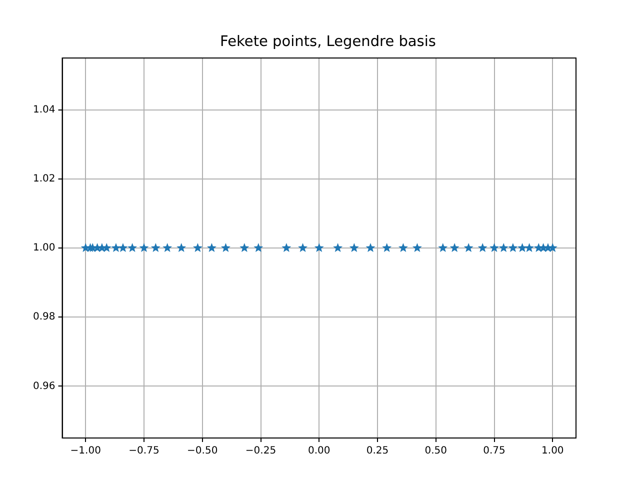 This screenshot has height=480, width=640. Describe the element at coordinates (202, 451) in the screenshot. I see `x-tick-label: −0.50` at that location.